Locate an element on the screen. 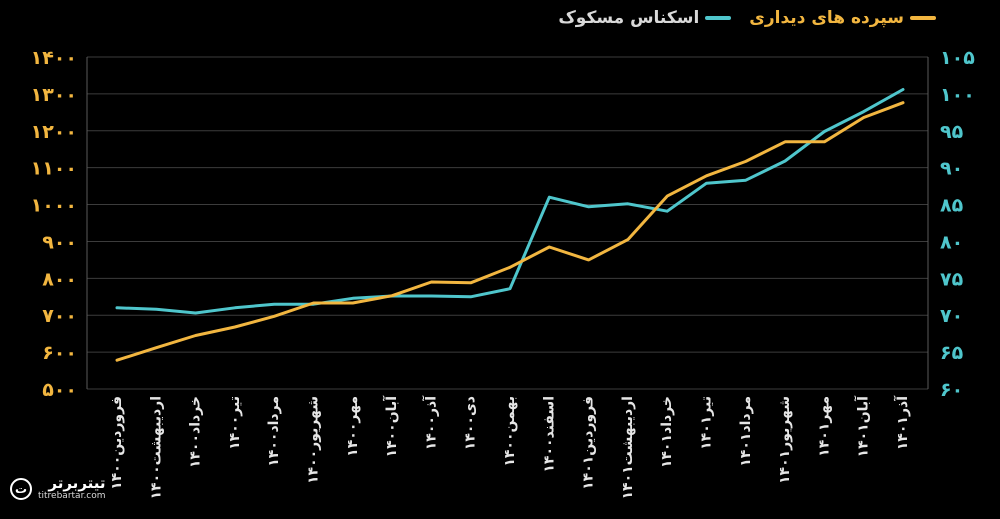 This screenshot has width=1000, height=519. x-tick-label: مهر۱۴۰۱ is located at coordinates (824, 426).